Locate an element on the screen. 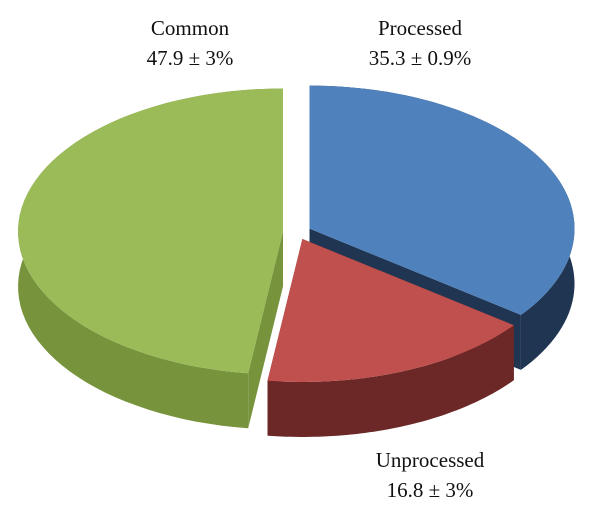 Image resolution: width=600 pixels, height=525 pixels. slice-side-outer is located at coordinates (390, 381).